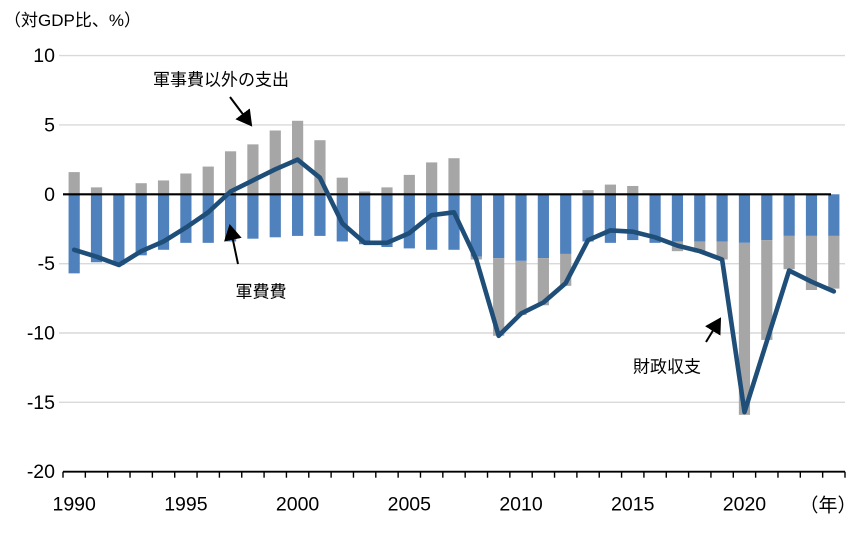  I want to click on bar-military-2007, so click(454, 222).